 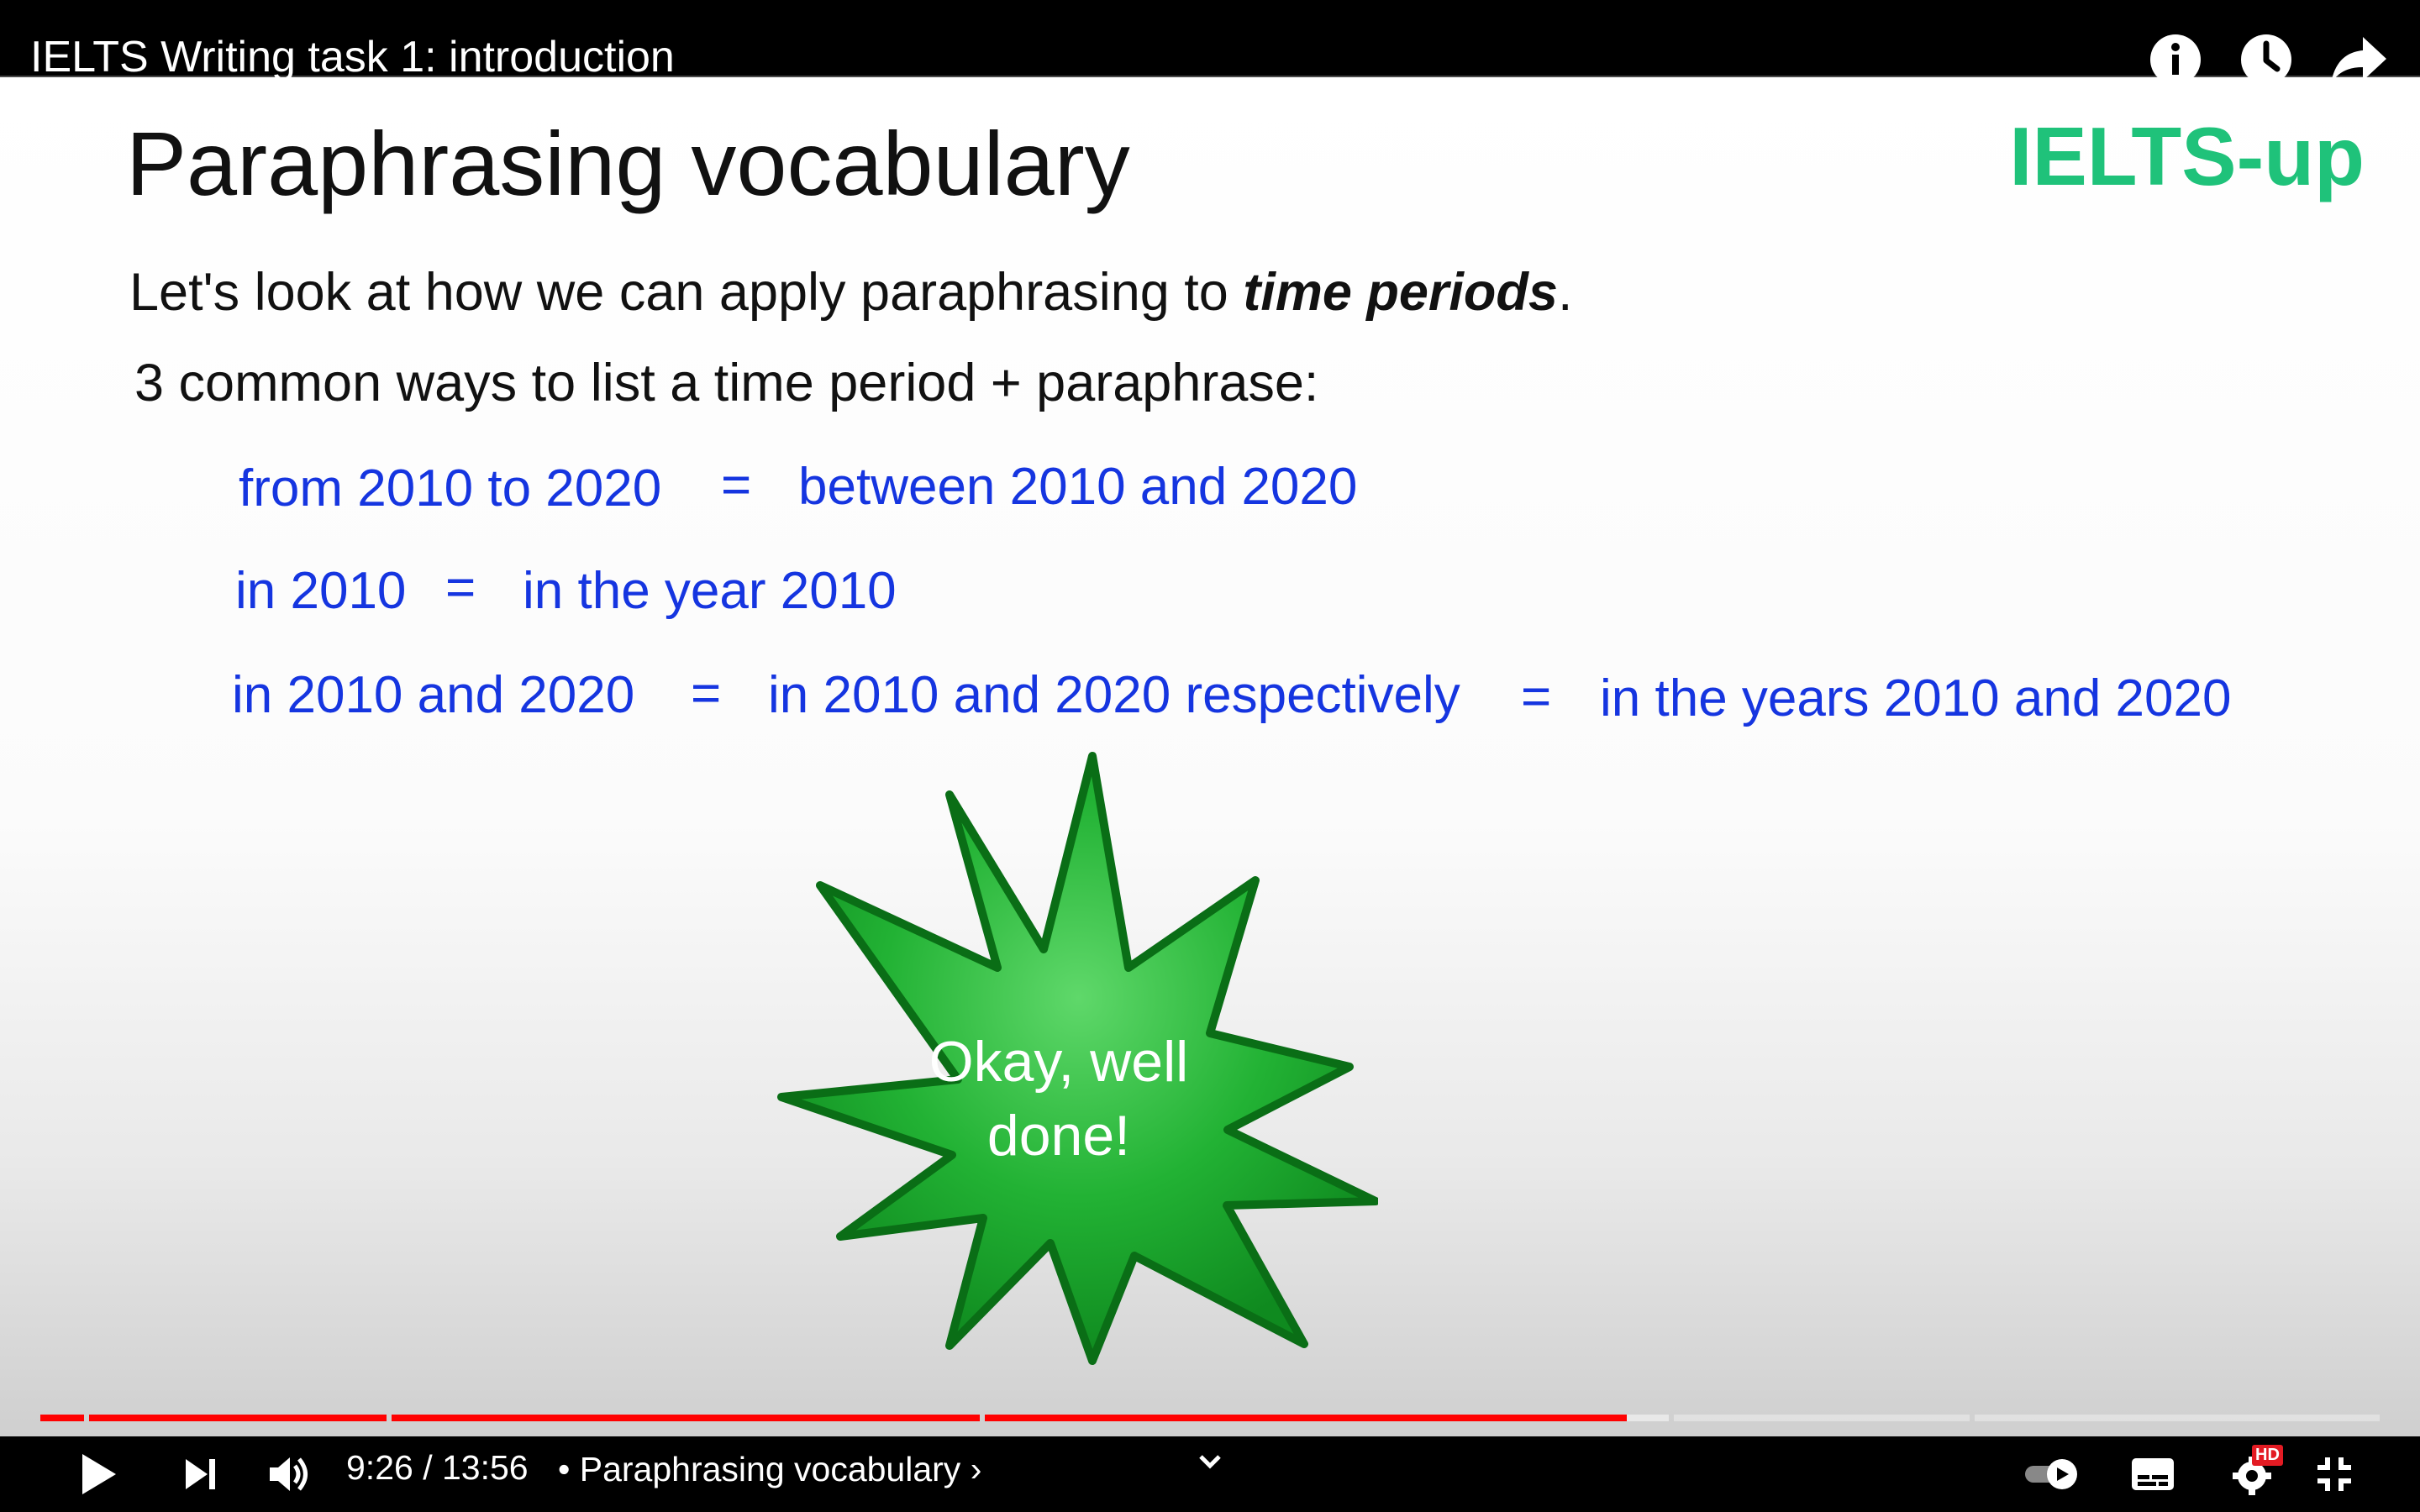 What do you see at coordinates (461, 588) in the screenshot?
I see `row2-equals: =` at bounding box center [461, 588].